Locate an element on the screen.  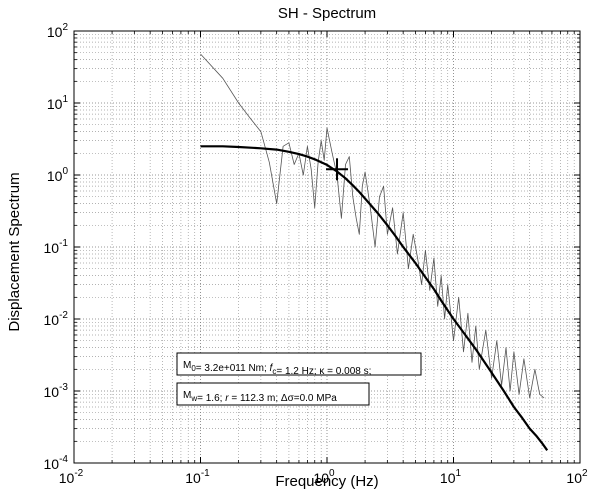
y-tick-label: 10⁻¹ is located at coordinates (56, 247).